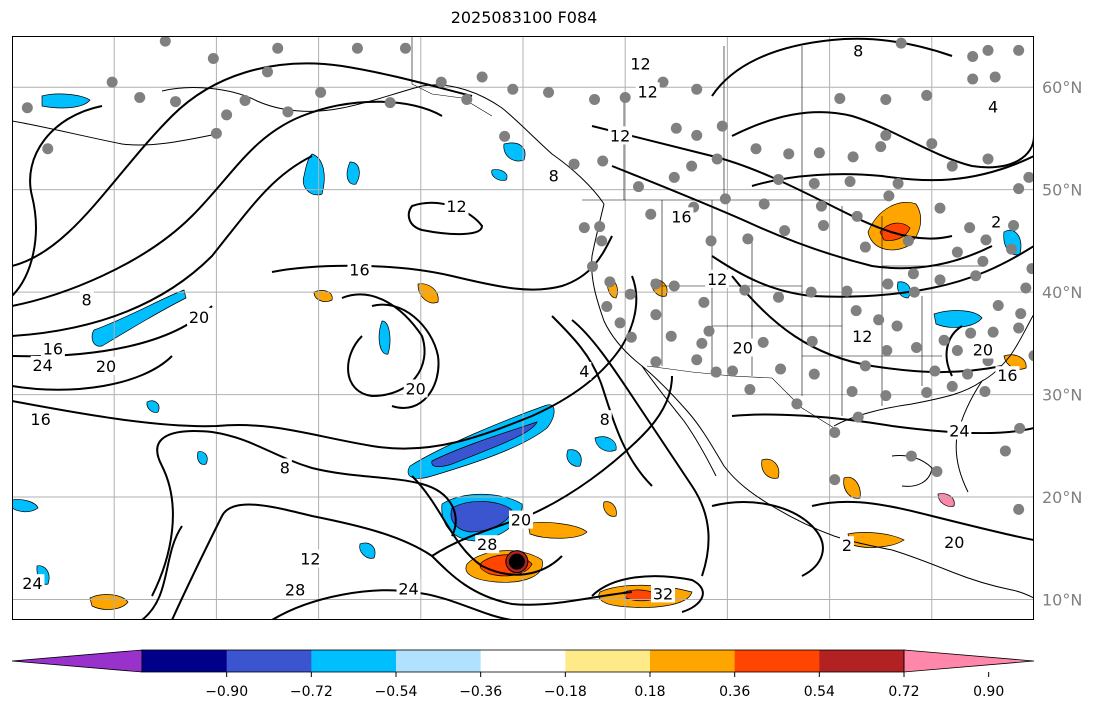 The height and width of the screenshot is (712, 1105). I want to click on latitude-tick-label: 40°N, so click(1062, 292).